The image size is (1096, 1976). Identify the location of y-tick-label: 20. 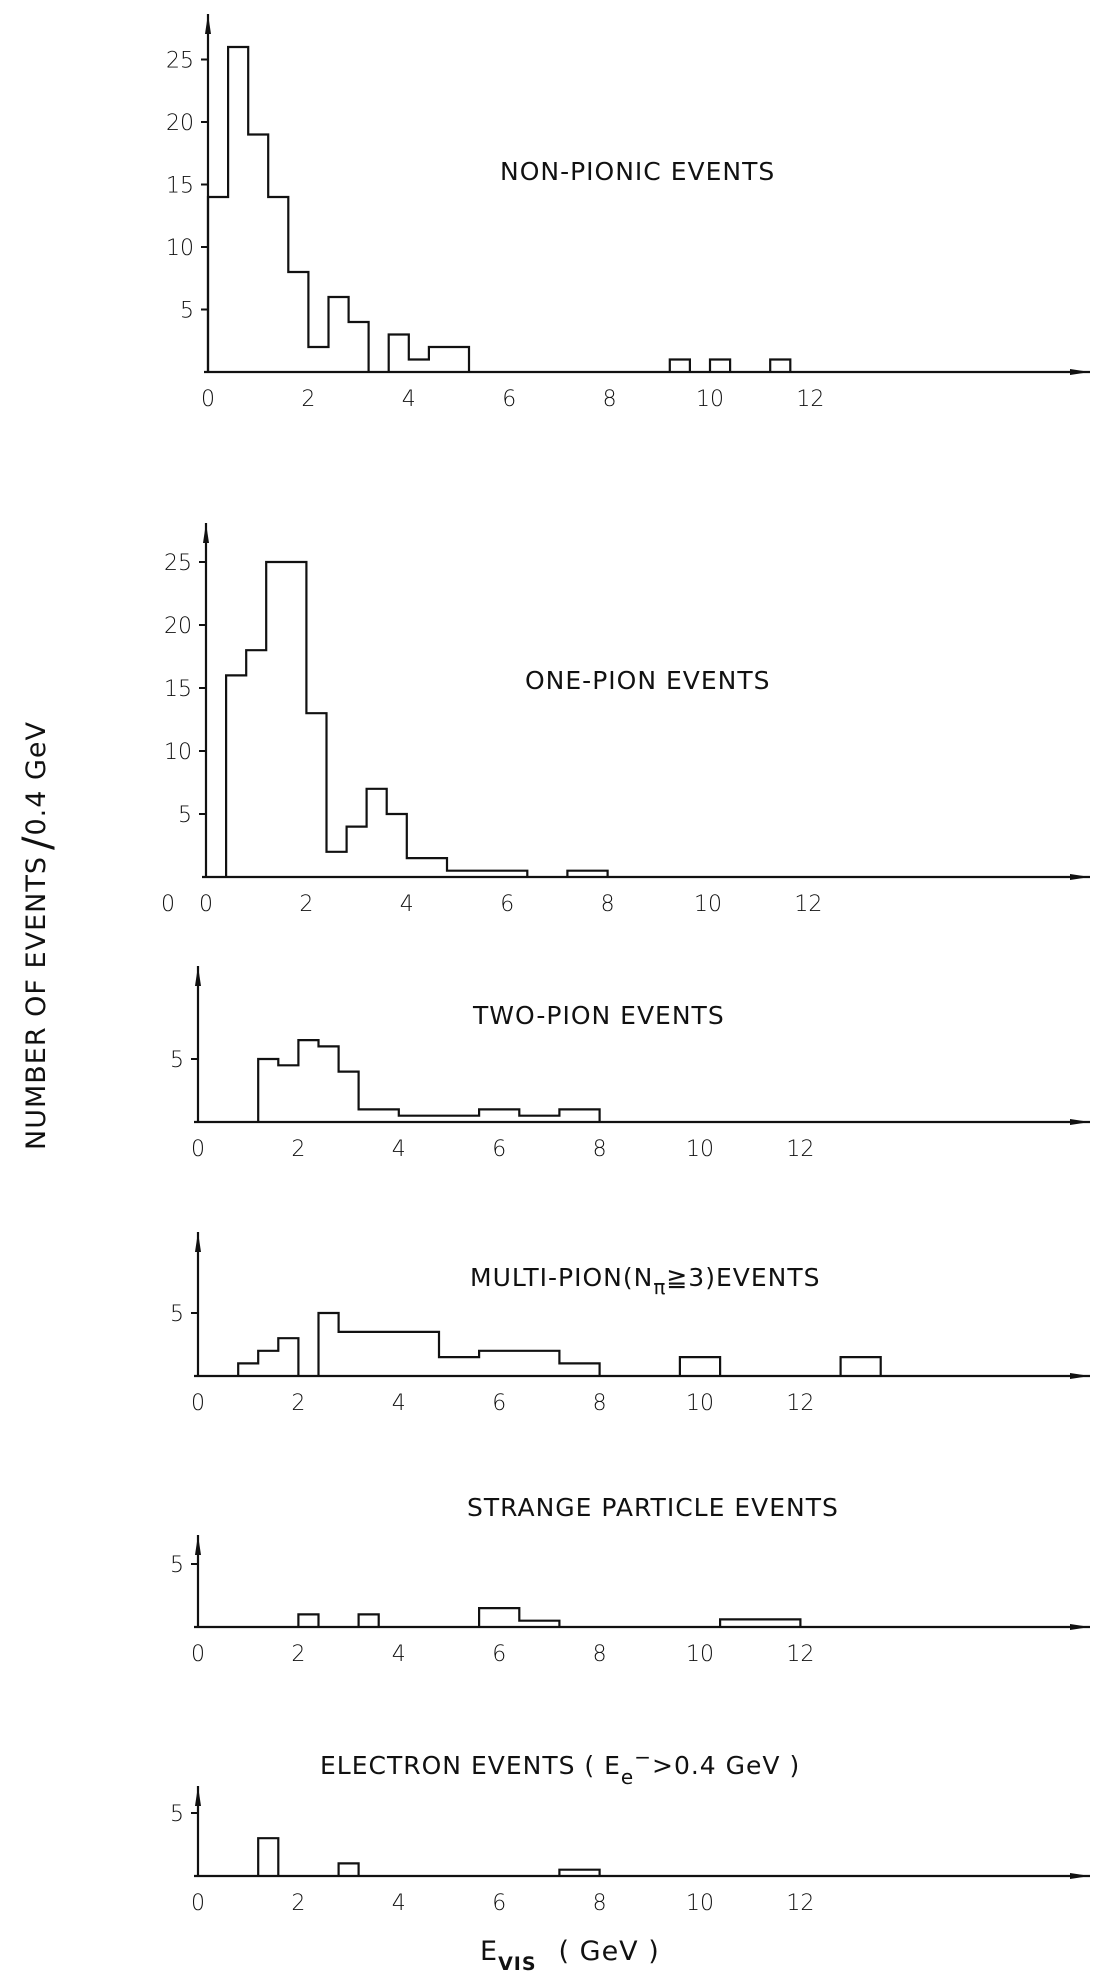
(180, 123).